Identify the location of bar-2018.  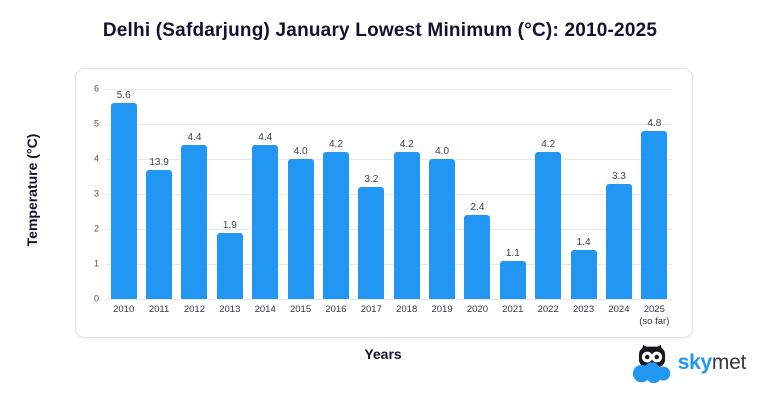
(406, 225).